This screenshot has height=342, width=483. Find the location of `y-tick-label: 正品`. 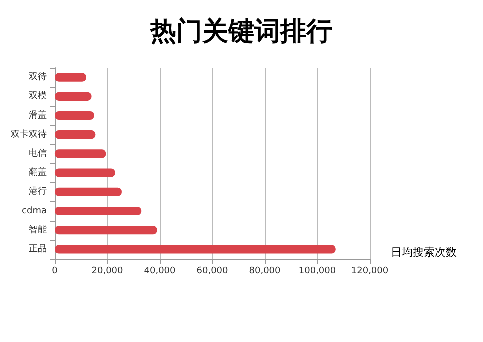

y-tick-label: 正品 is located at coordinates (38, 248).